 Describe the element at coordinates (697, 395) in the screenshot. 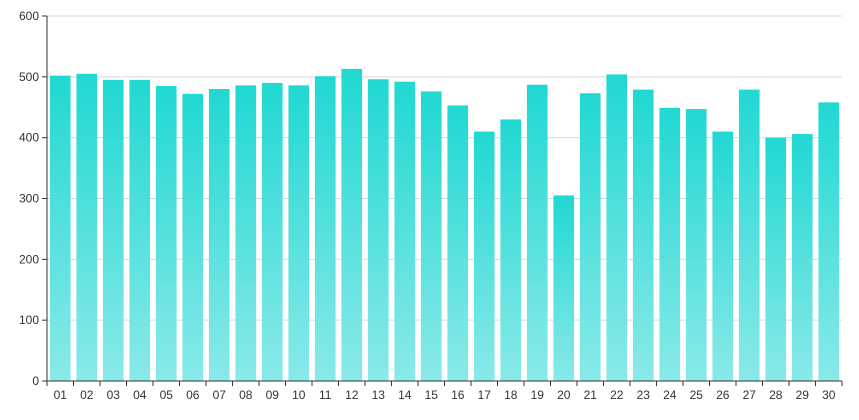

I see `x-tick-label: 25` at that location.